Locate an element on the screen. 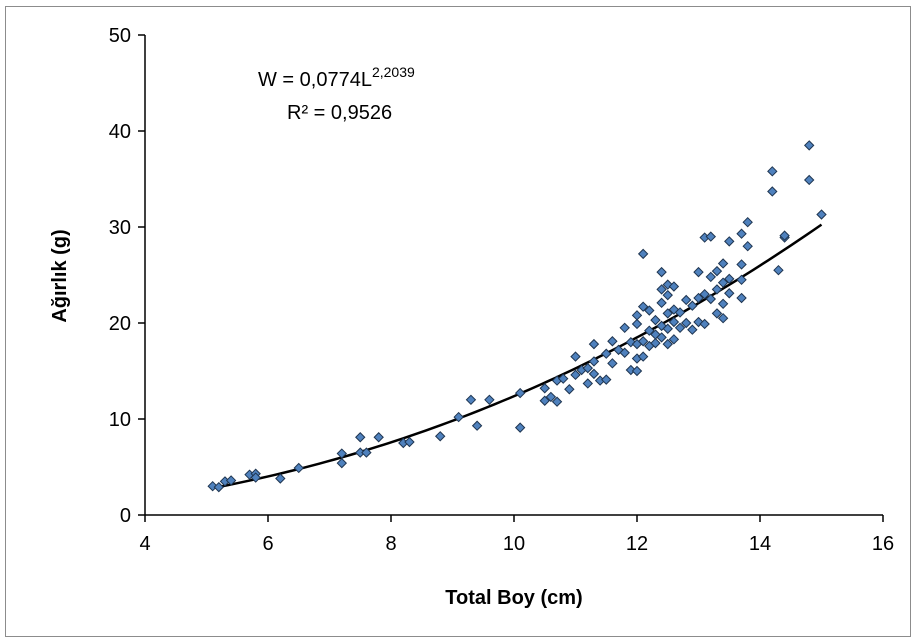  y-tick-label: 20 is located at coordinates (120, 324).